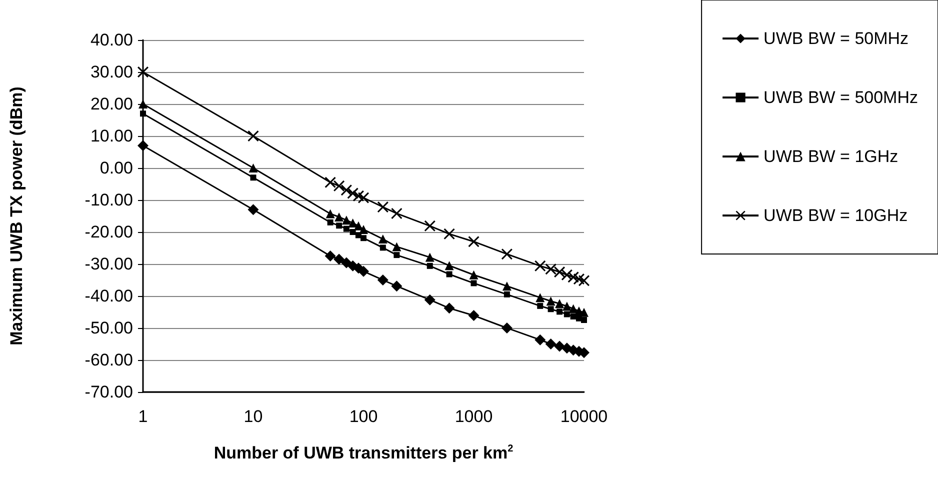  Describe the element at coordinates (473, 416) in the screenshot. I see `x-tick-label: 1000` at that location.